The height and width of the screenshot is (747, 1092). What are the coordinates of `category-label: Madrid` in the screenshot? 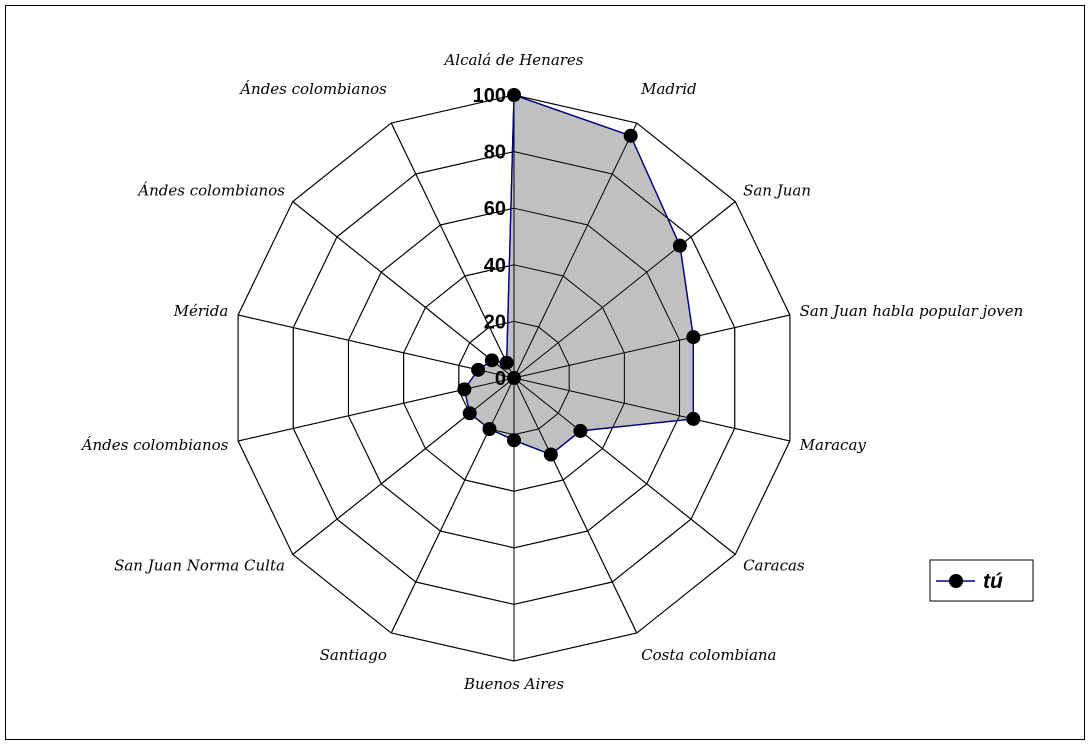 It's located at (668, 89).